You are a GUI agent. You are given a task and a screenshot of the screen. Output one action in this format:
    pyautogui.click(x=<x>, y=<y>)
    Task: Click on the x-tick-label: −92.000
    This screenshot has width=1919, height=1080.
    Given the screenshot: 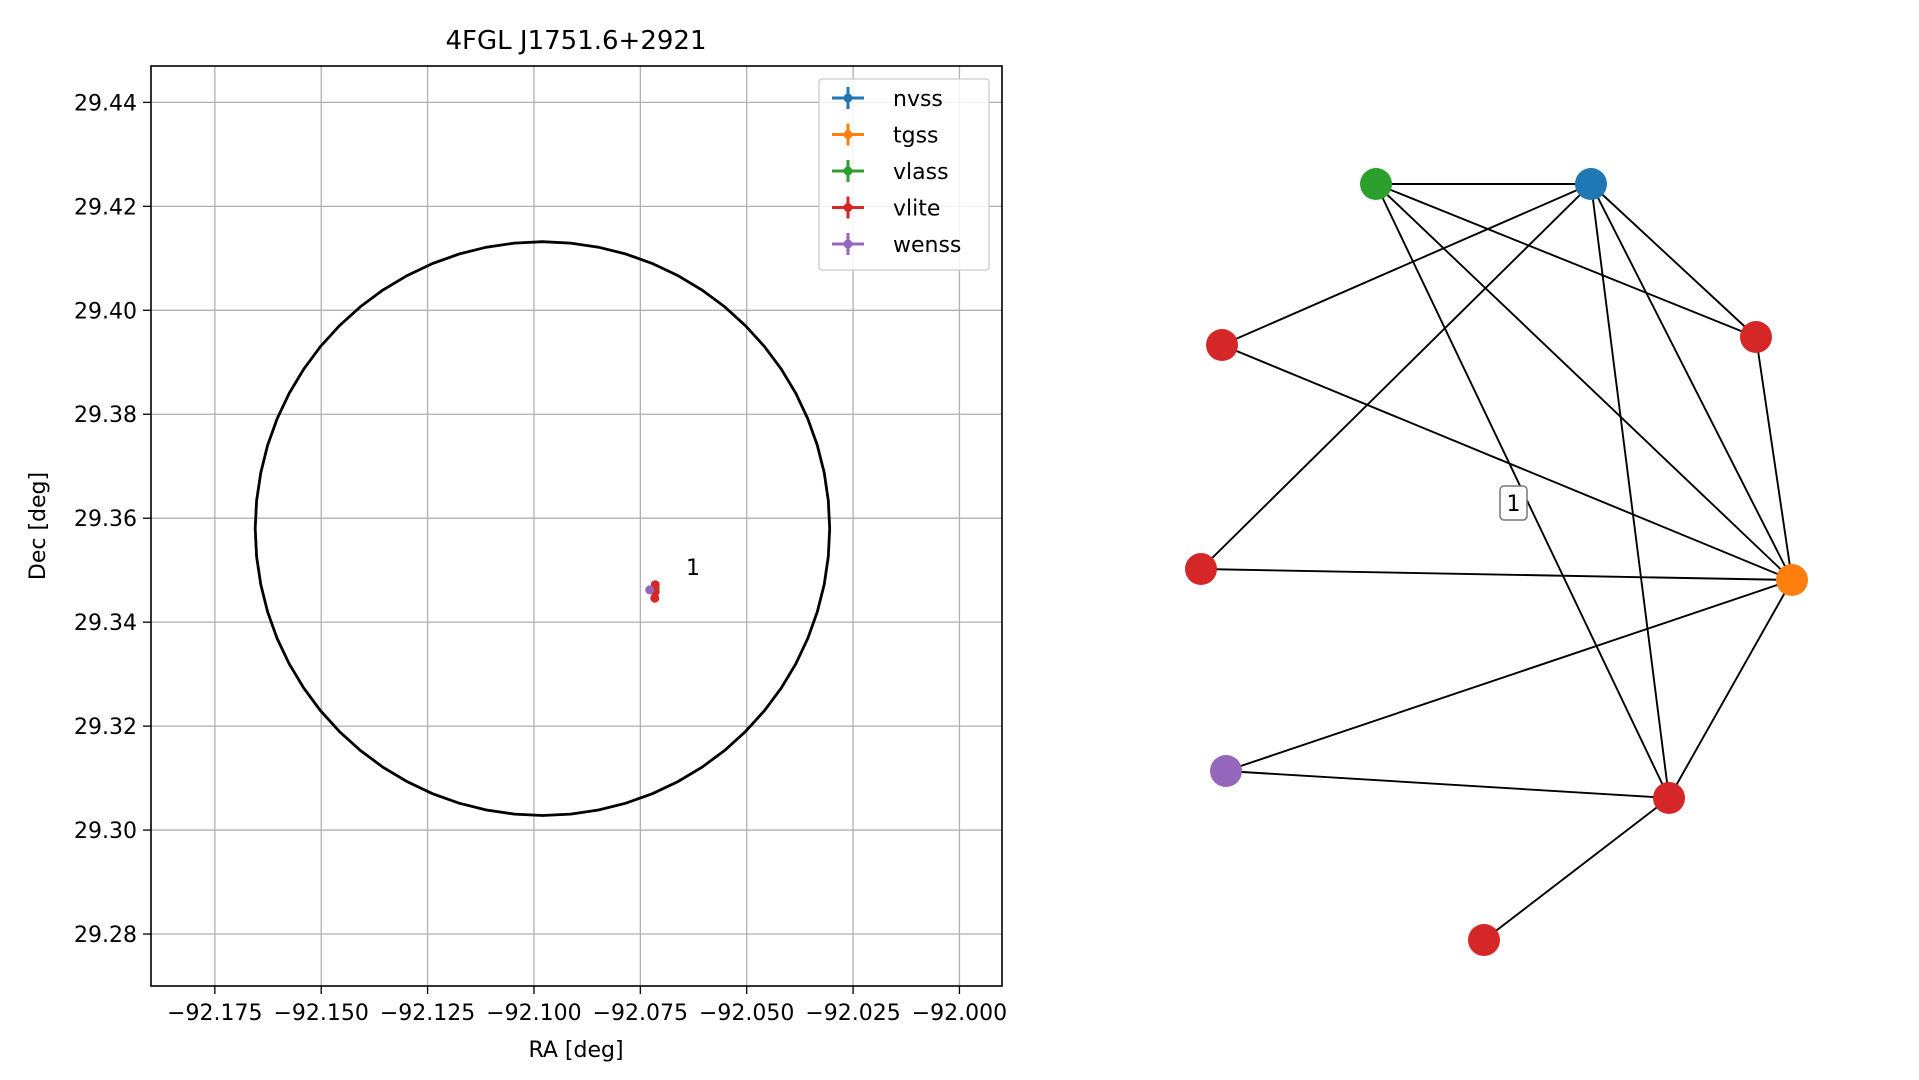 What is the action you would take?
    pyautogui.click(x=959, y=1013)
    